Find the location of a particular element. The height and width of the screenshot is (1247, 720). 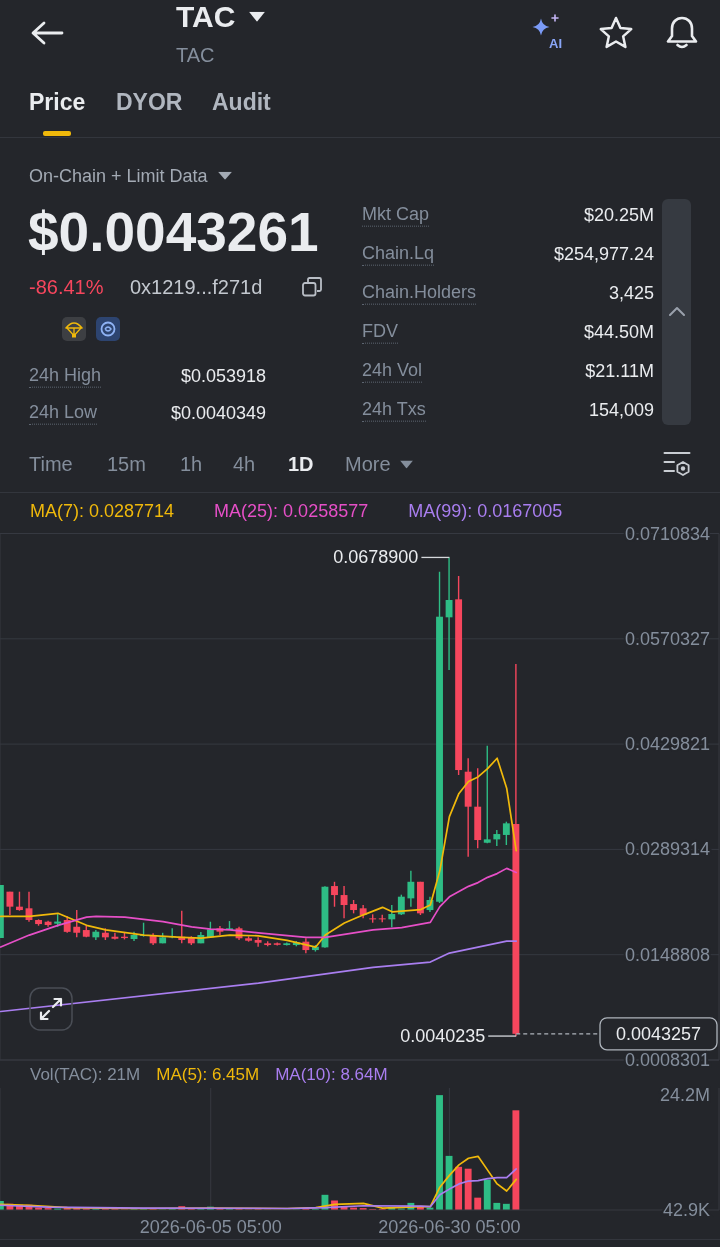

text: $20.25M is located at coordinates (618, 215).